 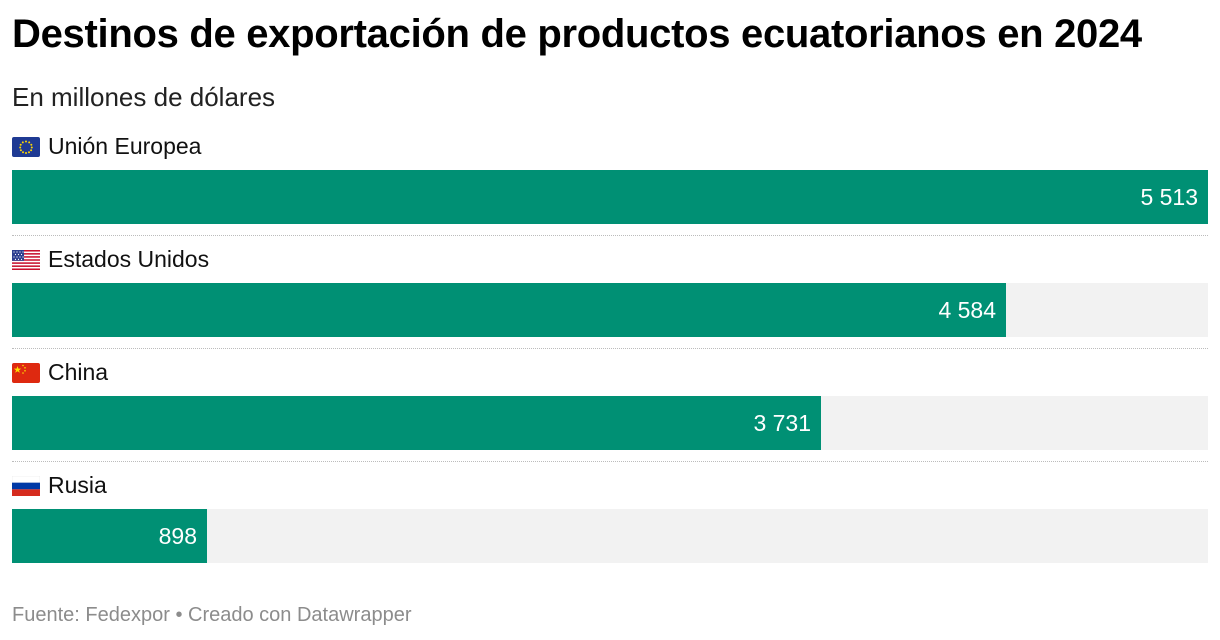 What do you see at coordinates (26, 372) in the screenshot?
I see `china-flag-icon` at bounding box center [26, 372].